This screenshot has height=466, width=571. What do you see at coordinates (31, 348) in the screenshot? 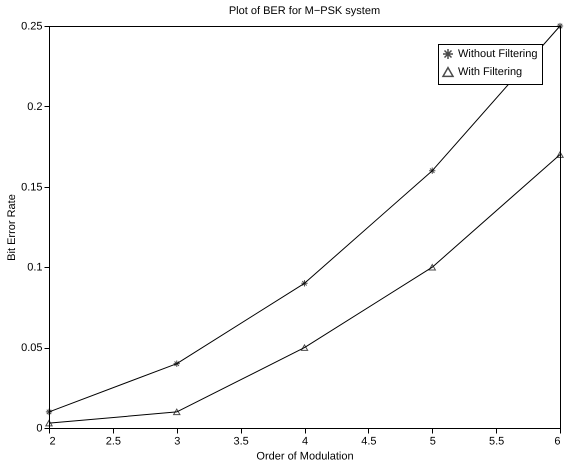
I see `y-tick-label: 0.05` at bounding box center [31, 348].